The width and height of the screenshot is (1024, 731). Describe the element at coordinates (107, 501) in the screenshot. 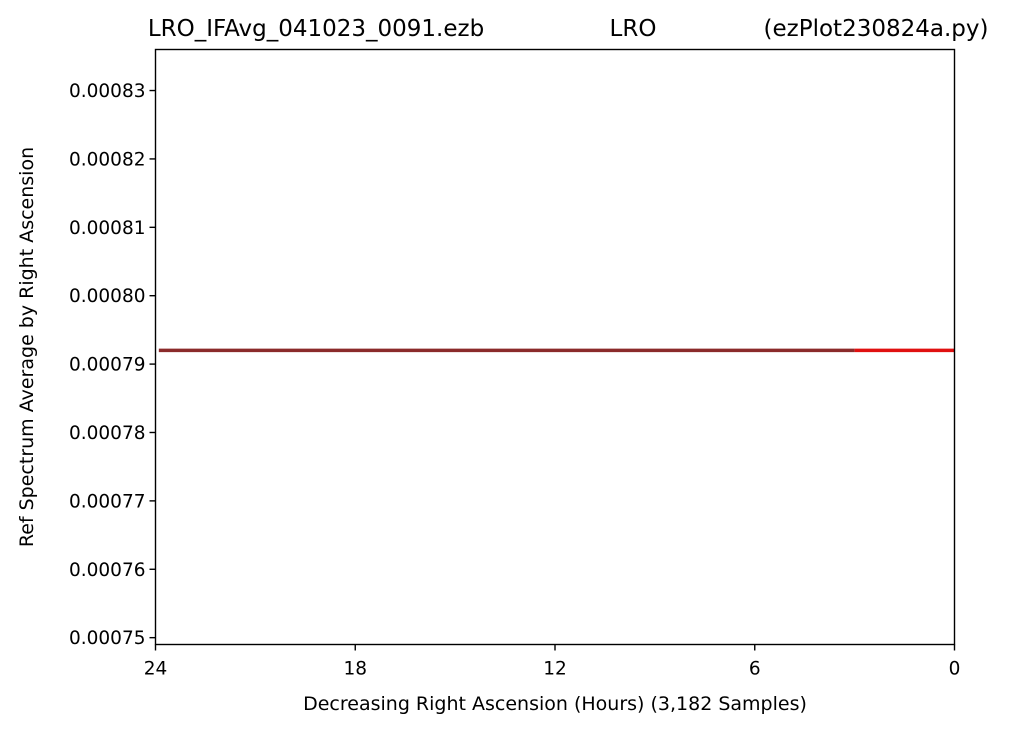

I see `y-tick-label: 0.00077` at that location.